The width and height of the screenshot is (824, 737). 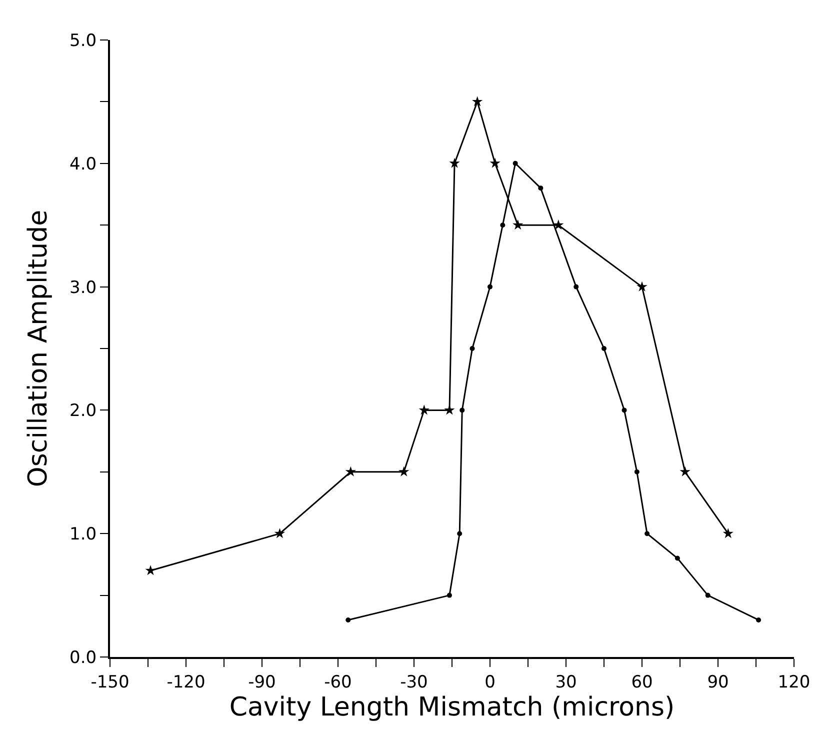 I want to click on y-tick-label: 4.0, so click(x=83, y=164).